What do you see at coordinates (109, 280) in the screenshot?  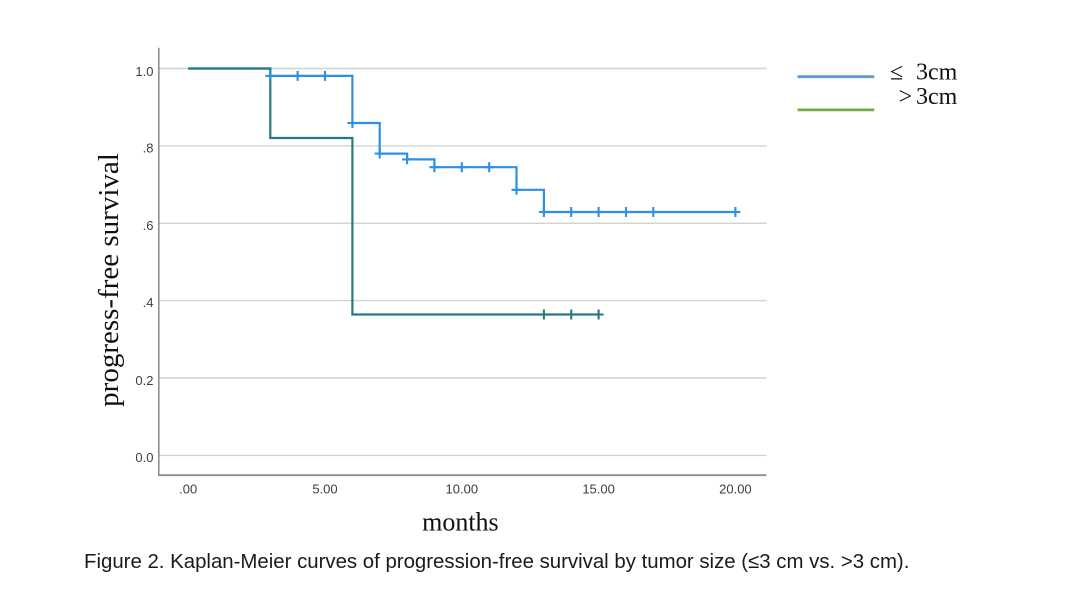 I see `svg-text: progress-free survival` at bounding box center [109, 280].